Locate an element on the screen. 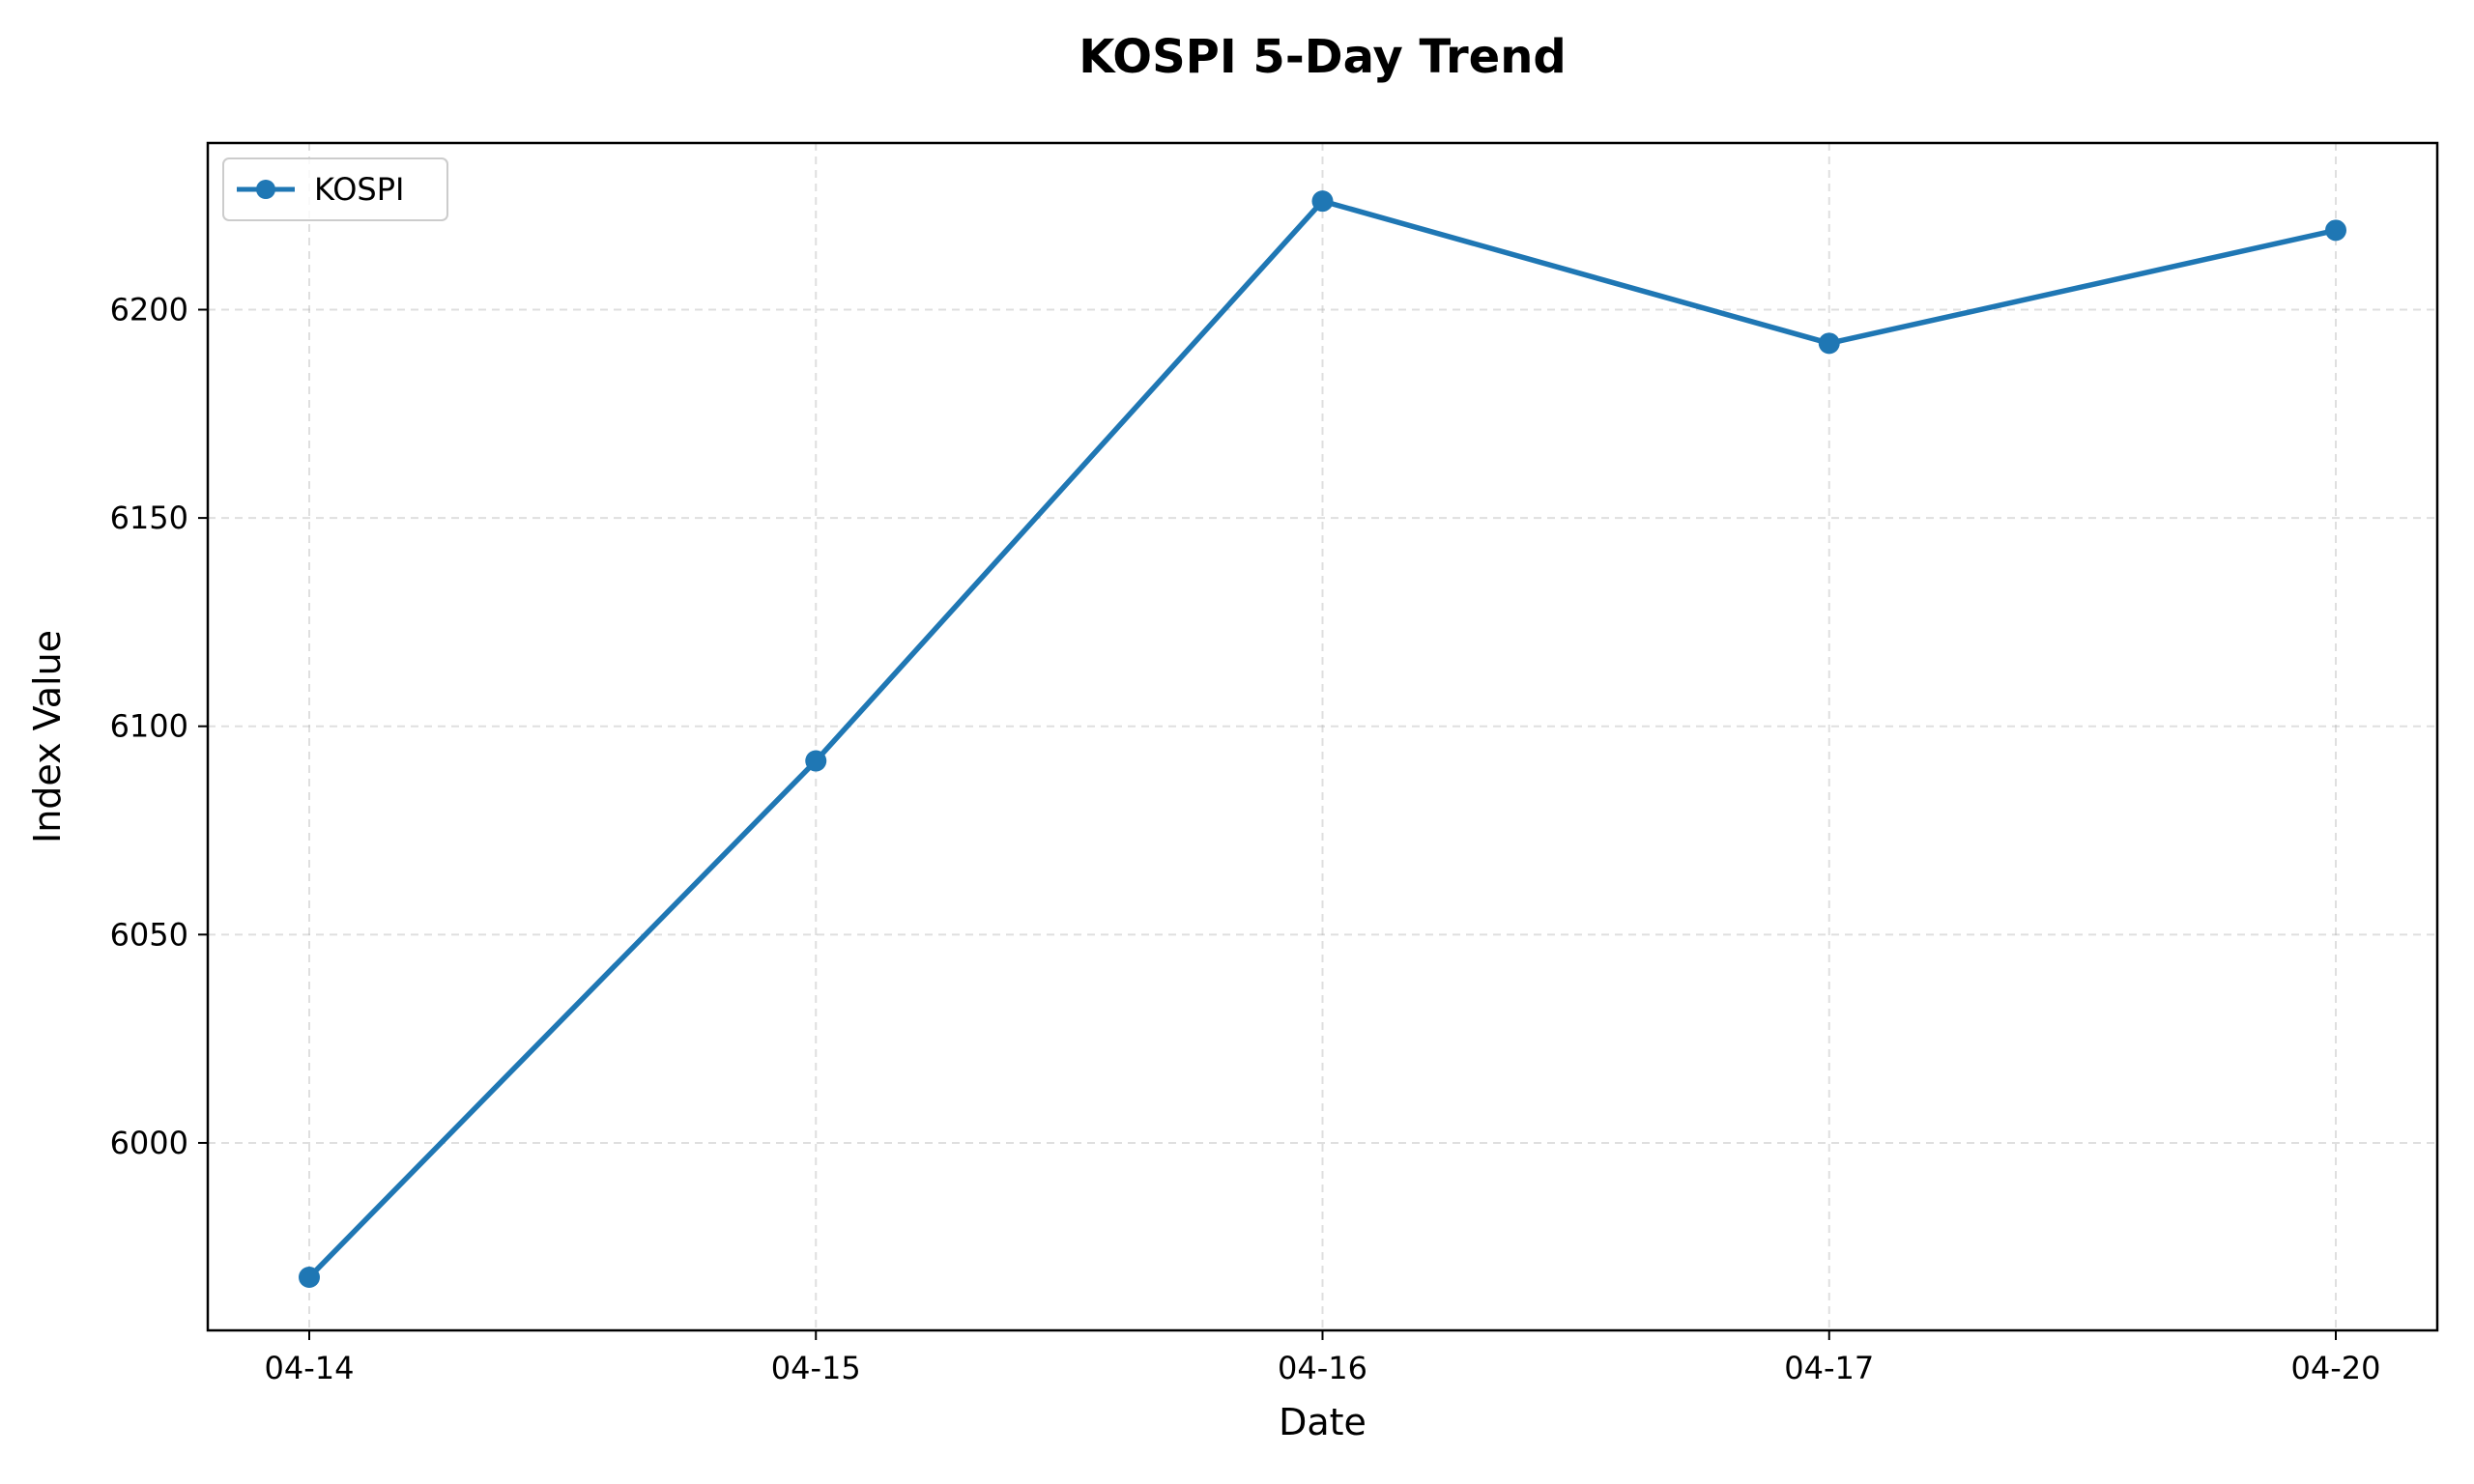 The width and height of the screenshot is (2474, 1484). y-tick-label: 6200 is located at coordinates (149, 310).